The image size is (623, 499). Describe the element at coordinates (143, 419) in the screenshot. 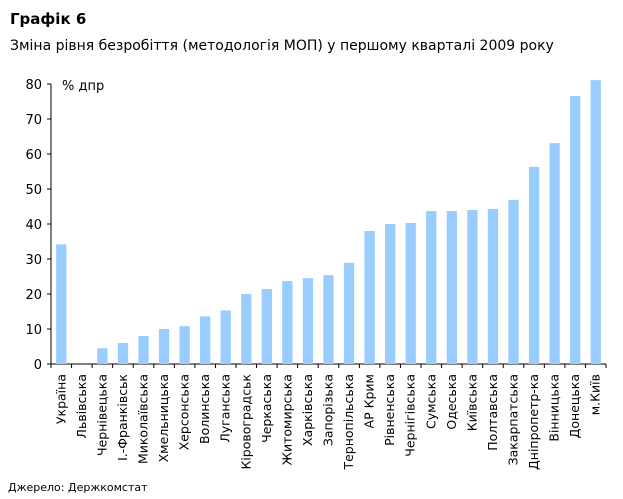

I see `category-label: Миколаївська` at that location.